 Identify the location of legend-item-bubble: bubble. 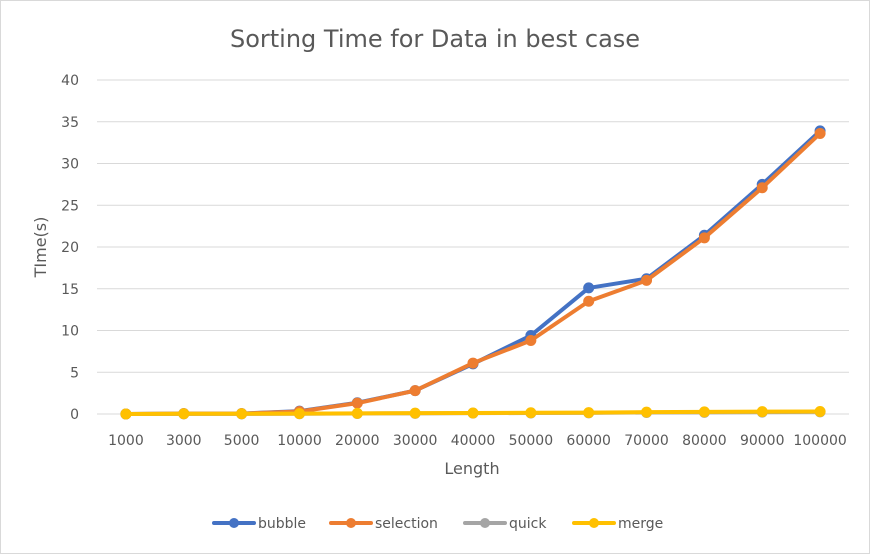
(259, 524).